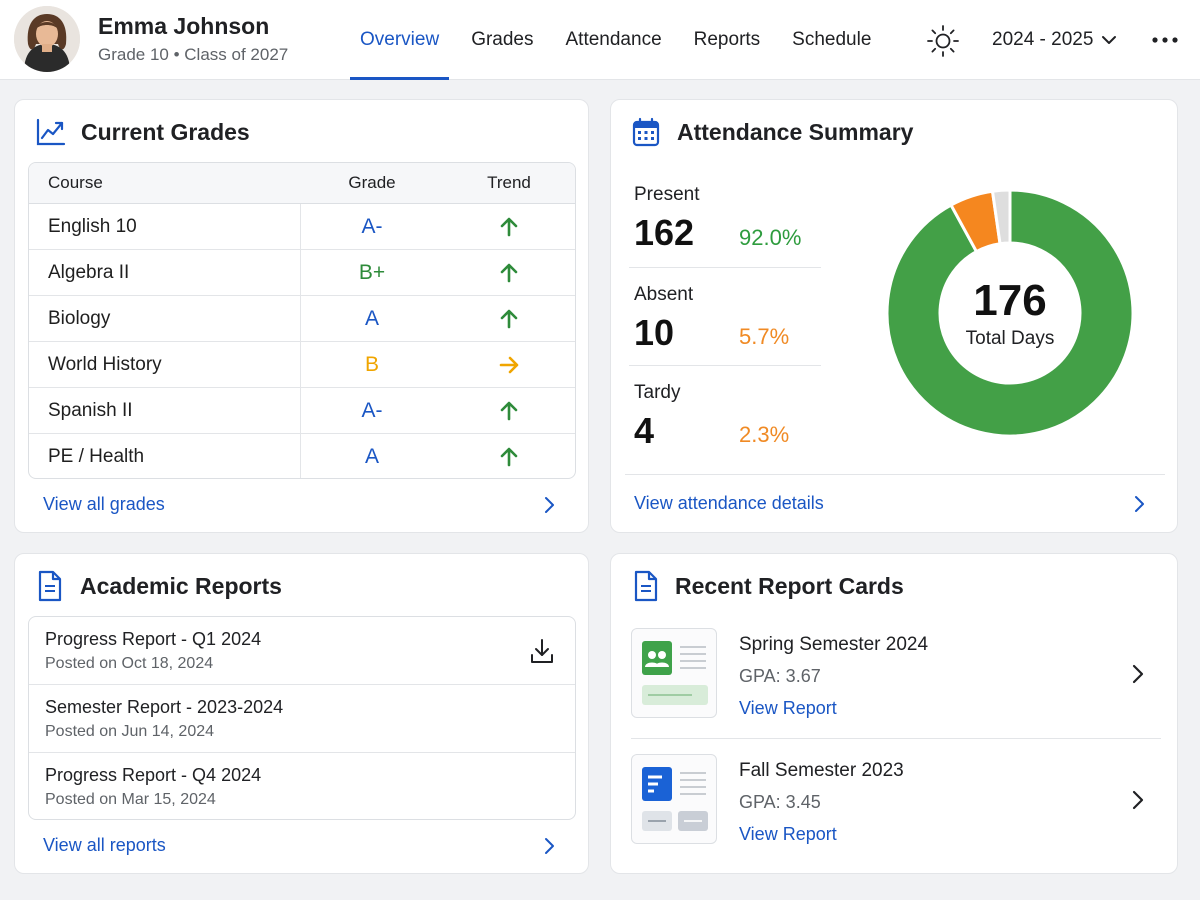 The image size is (1200, 900). What do you see at coordinates (184, 26) in the screenshot?
I see `student-name: Emma Johnson` at bounding box center [184, 26].